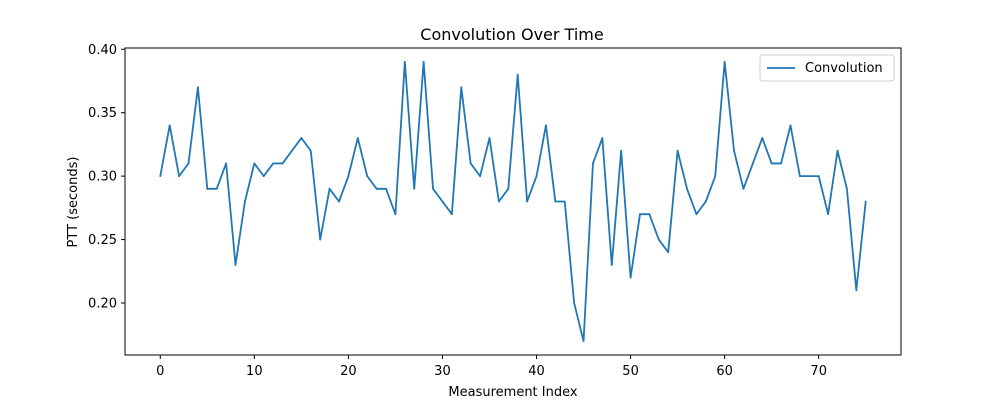 Image resolution: width=1000 pixels, height=400 pixels. What do you see at coordinates (536, 371) in the screenshot?
I see `x-tick-label: 40` at bounding box center [536, 371].